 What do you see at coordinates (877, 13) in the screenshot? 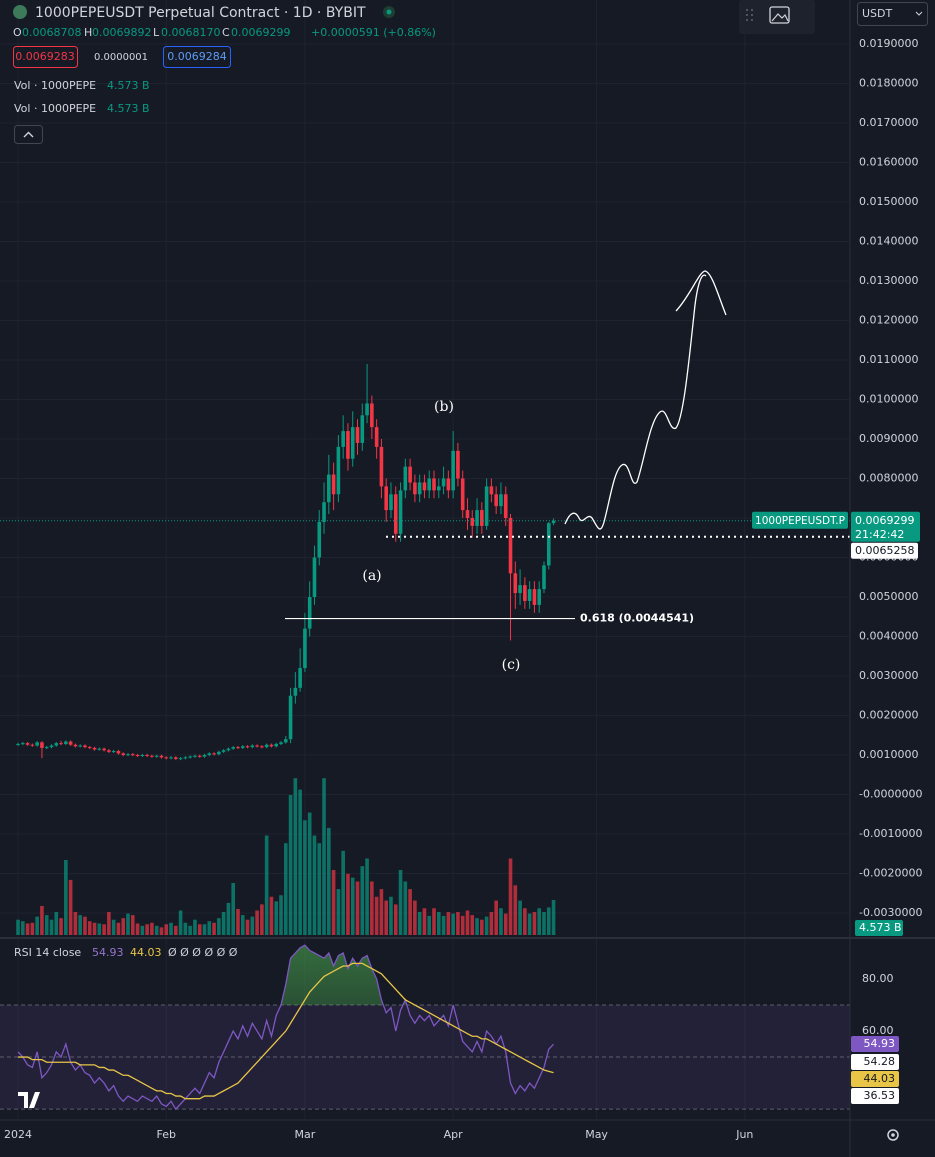
I see `currency-label: USDT` at bounding box center [877, 13].